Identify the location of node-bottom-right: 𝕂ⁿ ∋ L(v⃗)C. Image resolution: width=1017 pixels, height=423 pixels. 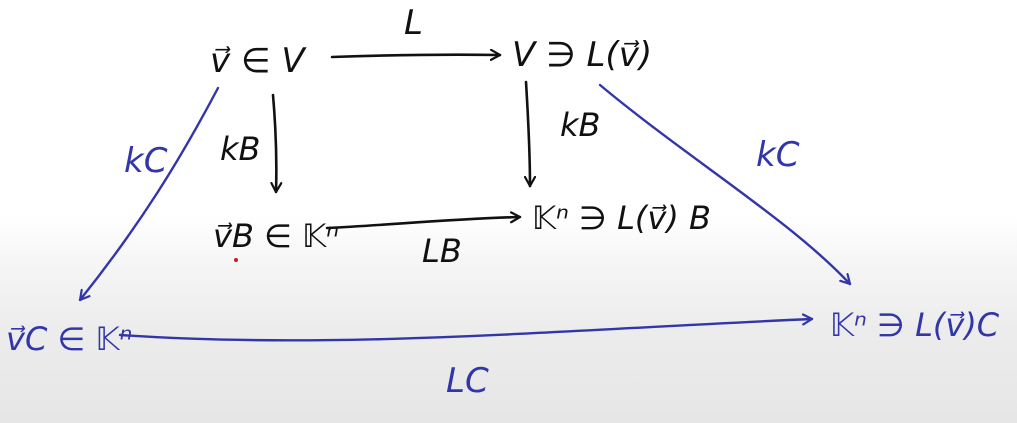
(915, 325).